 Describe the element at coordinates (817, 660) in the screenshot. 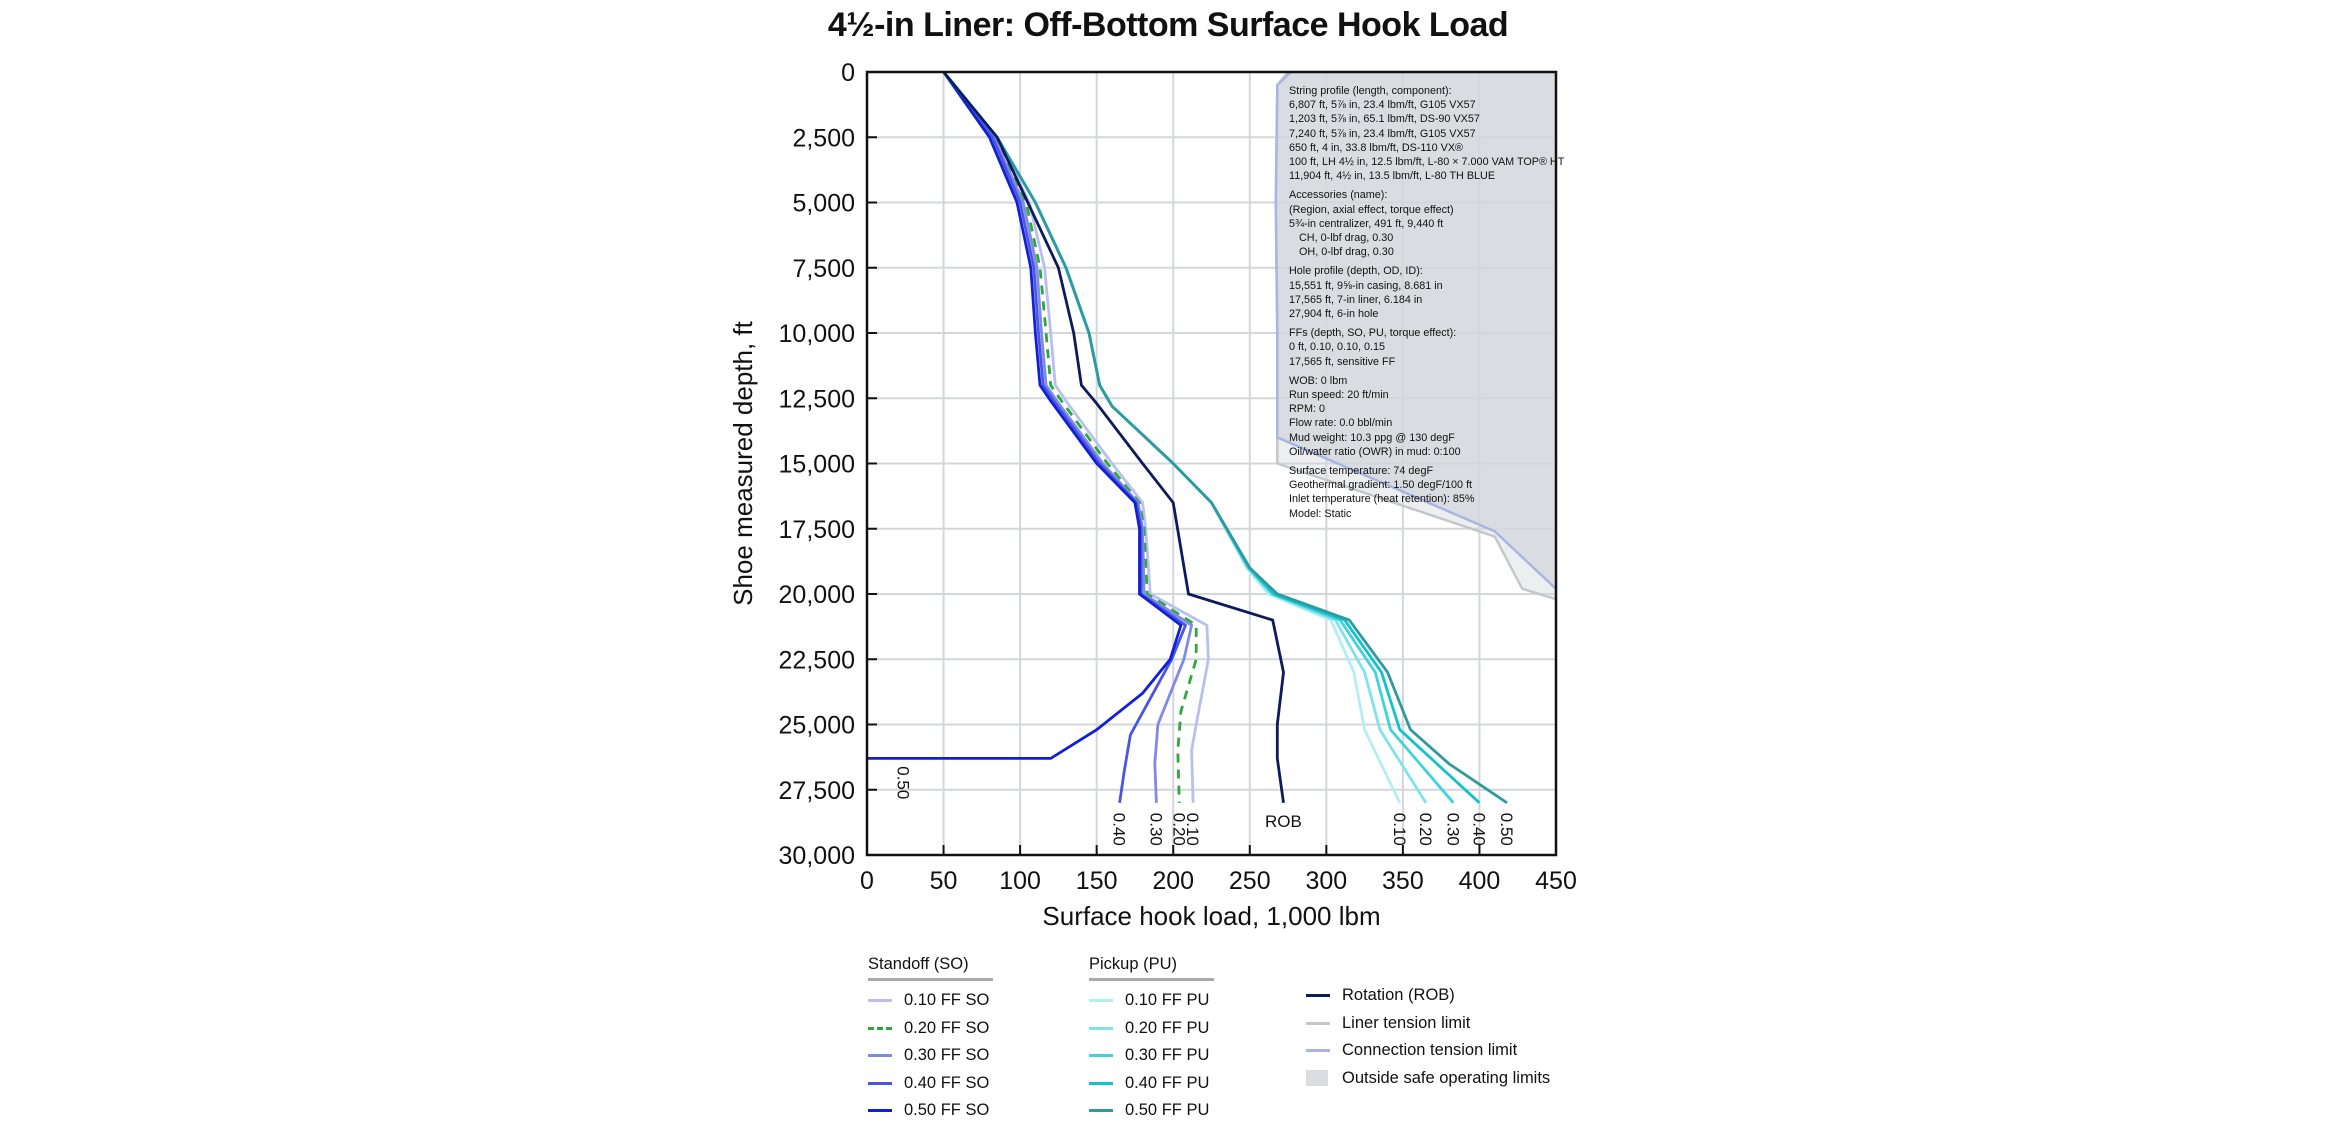

I see `y-tick-label: 22,500` at that location.